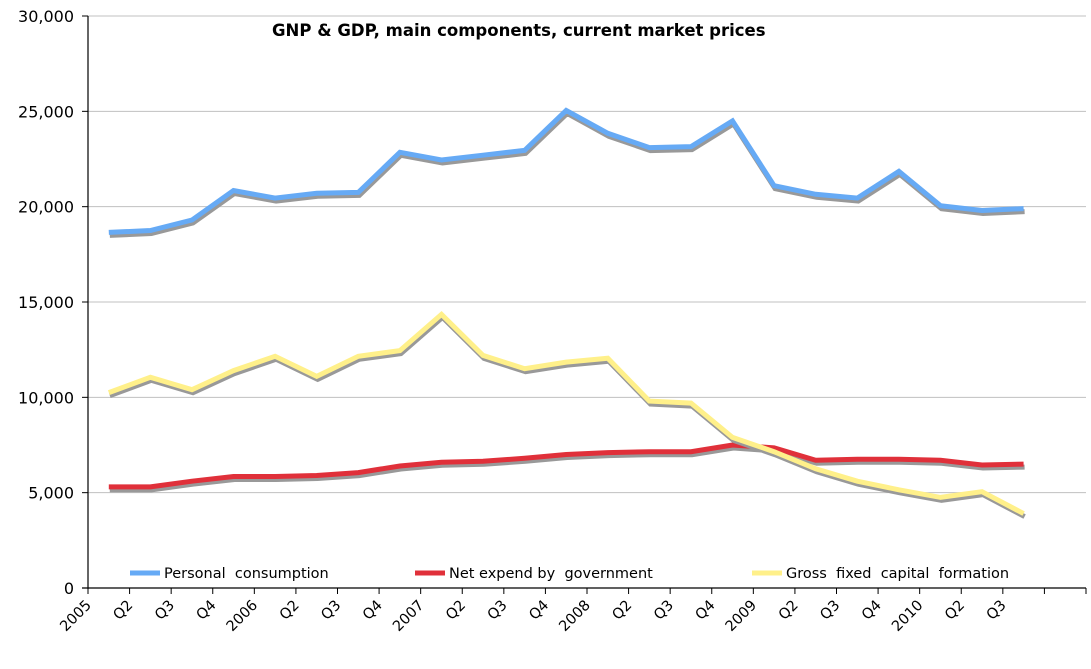 This screenshot has width=1091, height=669. Describe the element at coordinates (741, 616) in the screenshot. I see `x-tick-label: 2009` at that location.